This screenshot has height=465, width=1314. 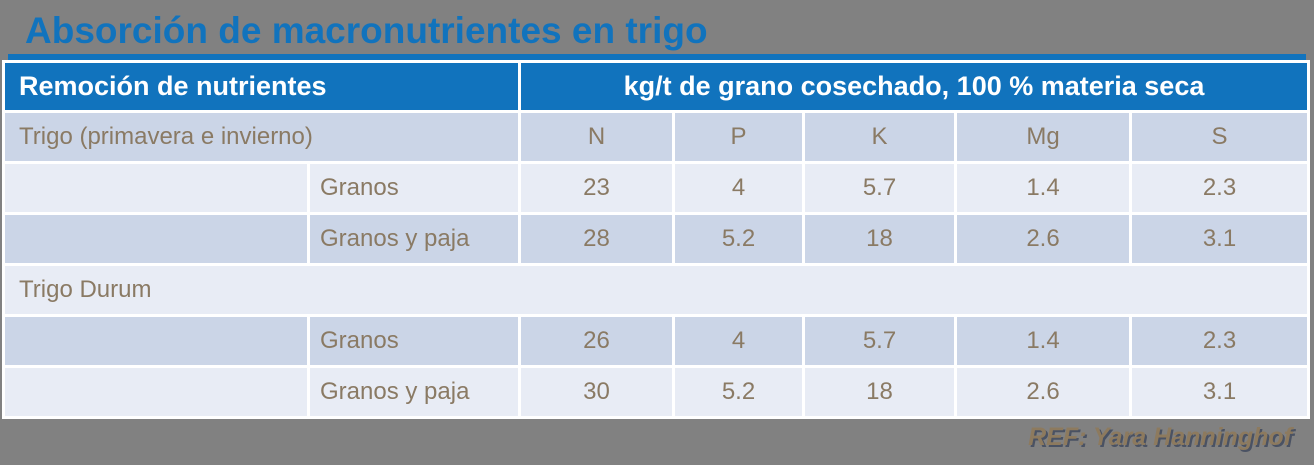 I want to click on section-header-trigo-primavera: Trigo (primavera e invierno), so click(x=261, y=137).